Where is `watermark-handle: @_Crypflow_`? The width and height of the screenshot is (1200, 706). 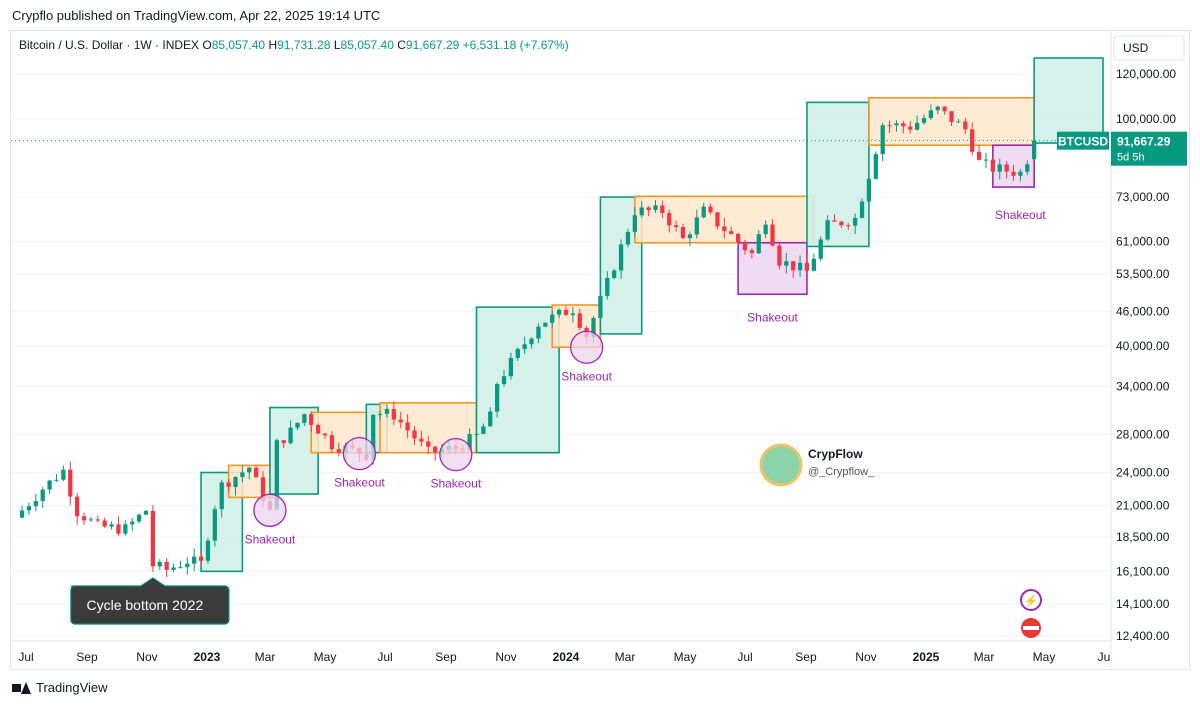 watermark-handle: @_Crypflow_ is located at coordinates (841, 472).